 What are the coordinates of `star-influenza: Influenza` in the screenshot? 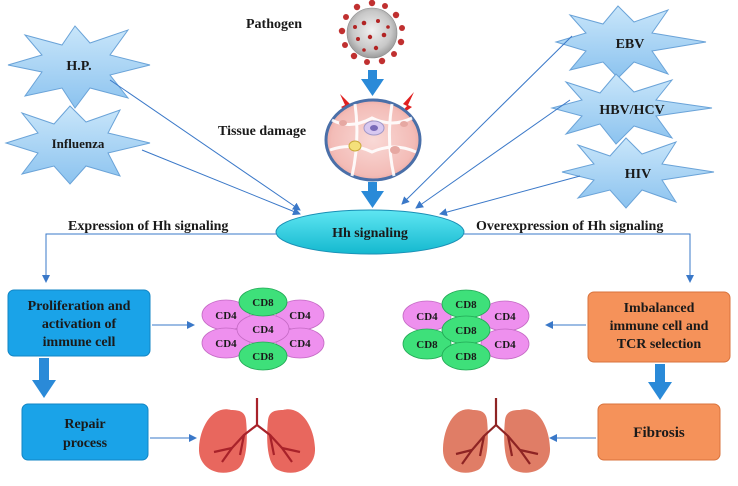 It's located at (77, 145).